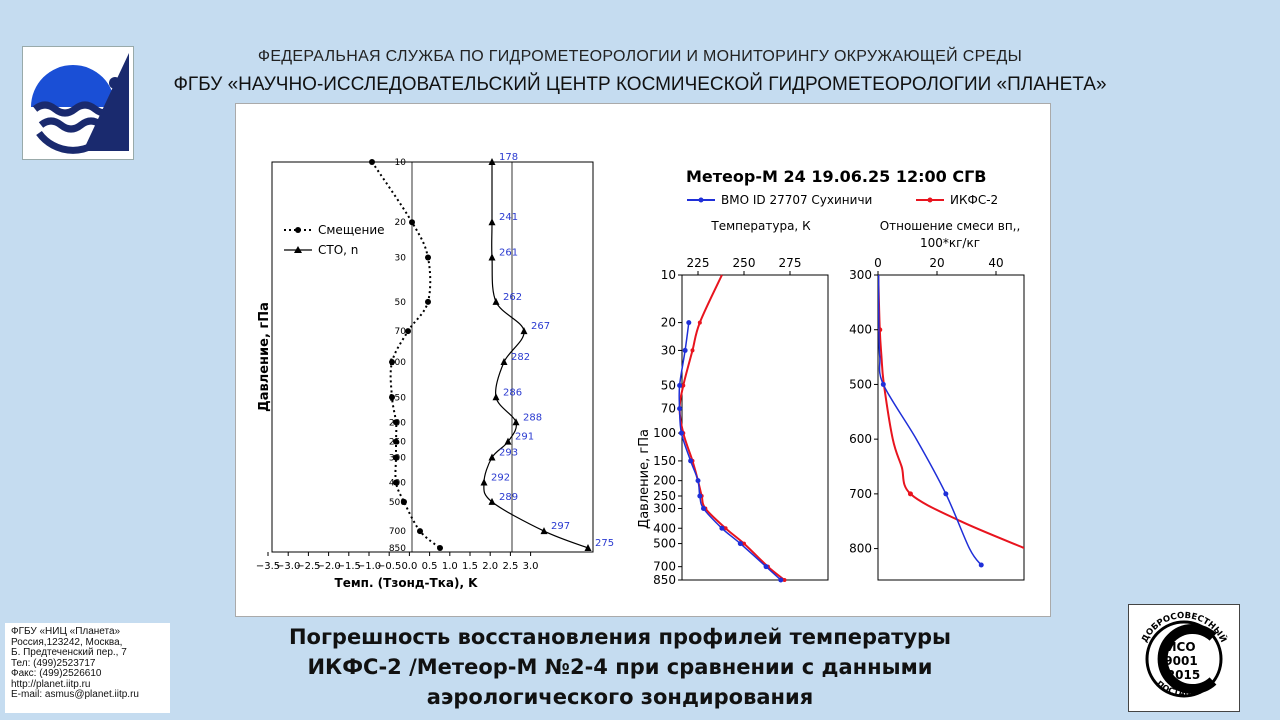 The image size is (1280, 720). Describe the element at coordinates (53, 663) in the screenshot. I see `contact-line: Тел: (499)2523717` at that location.